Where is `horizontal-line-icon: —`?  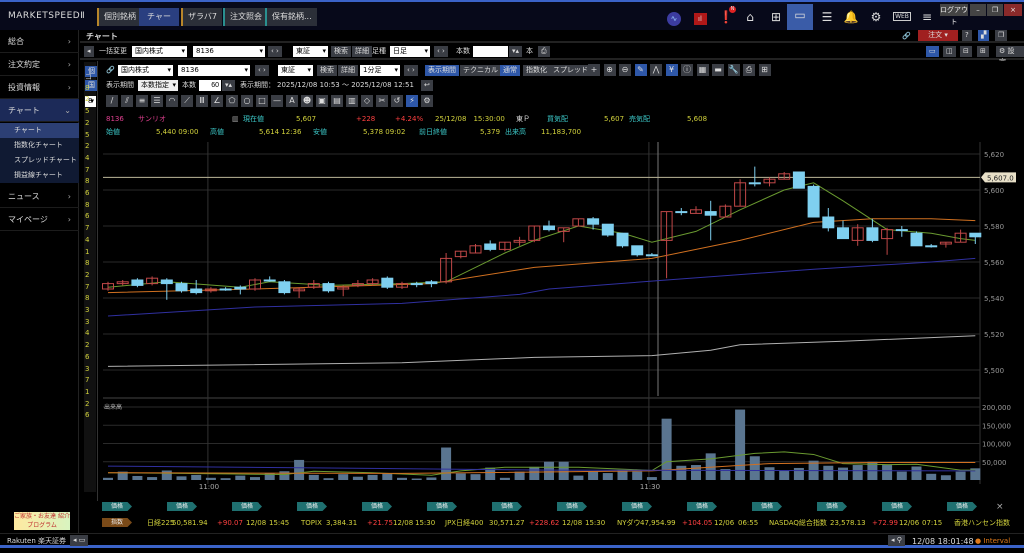 horizontal-line-icon: — is located at coordinates (277, 101).